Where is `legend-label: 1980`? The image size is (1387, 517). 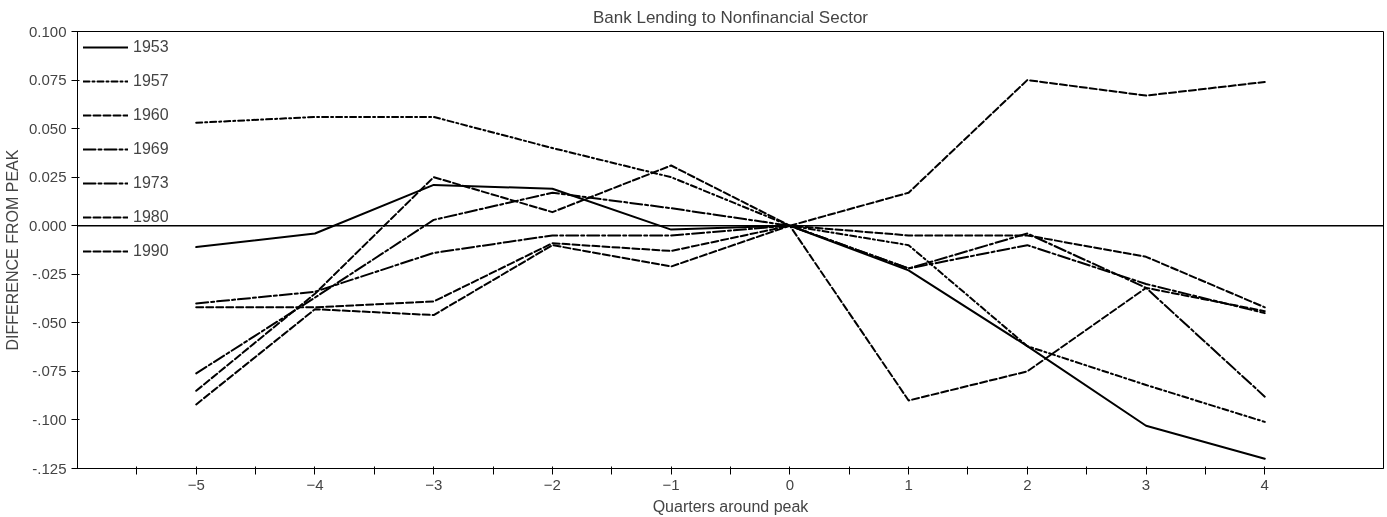 legend-label: 1980 is located at coordinates (151, 217).